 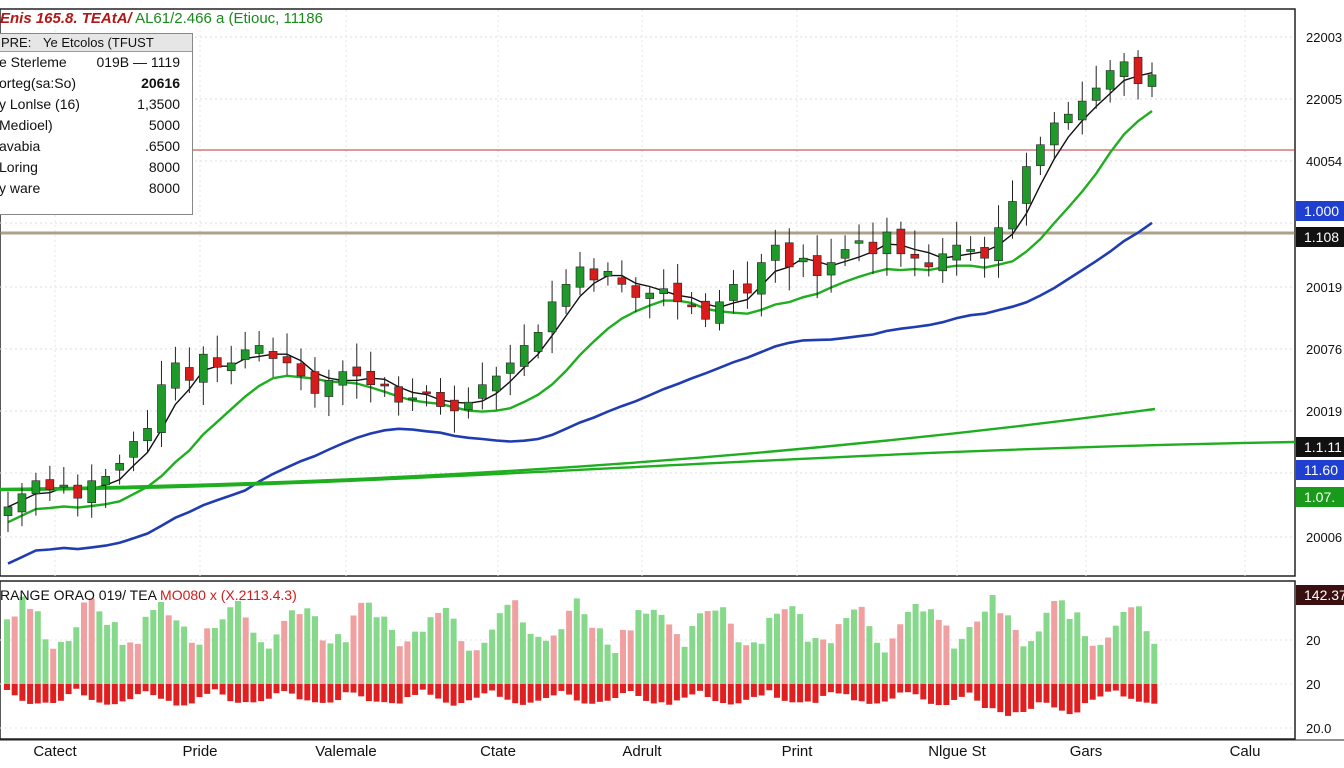 I want to click on row-value: 8000, so click(x=164, y=188).